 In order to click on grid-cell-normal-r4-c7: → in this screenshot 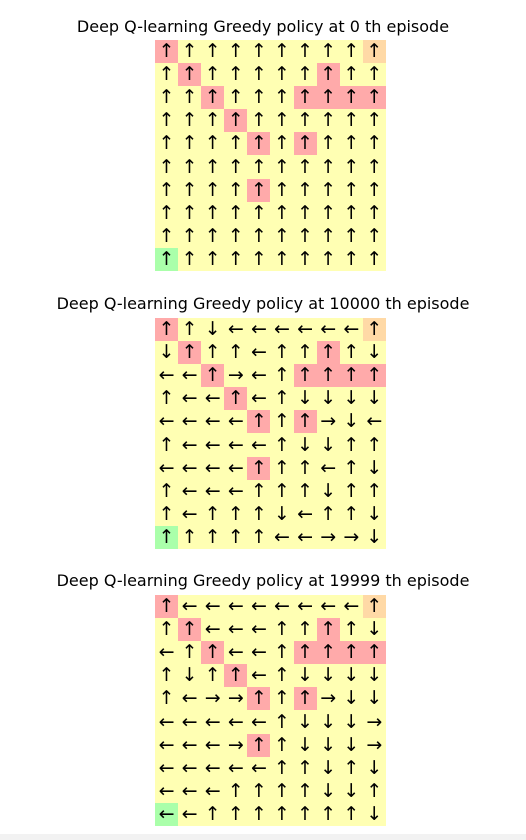, I will do `click(328, 422)`.